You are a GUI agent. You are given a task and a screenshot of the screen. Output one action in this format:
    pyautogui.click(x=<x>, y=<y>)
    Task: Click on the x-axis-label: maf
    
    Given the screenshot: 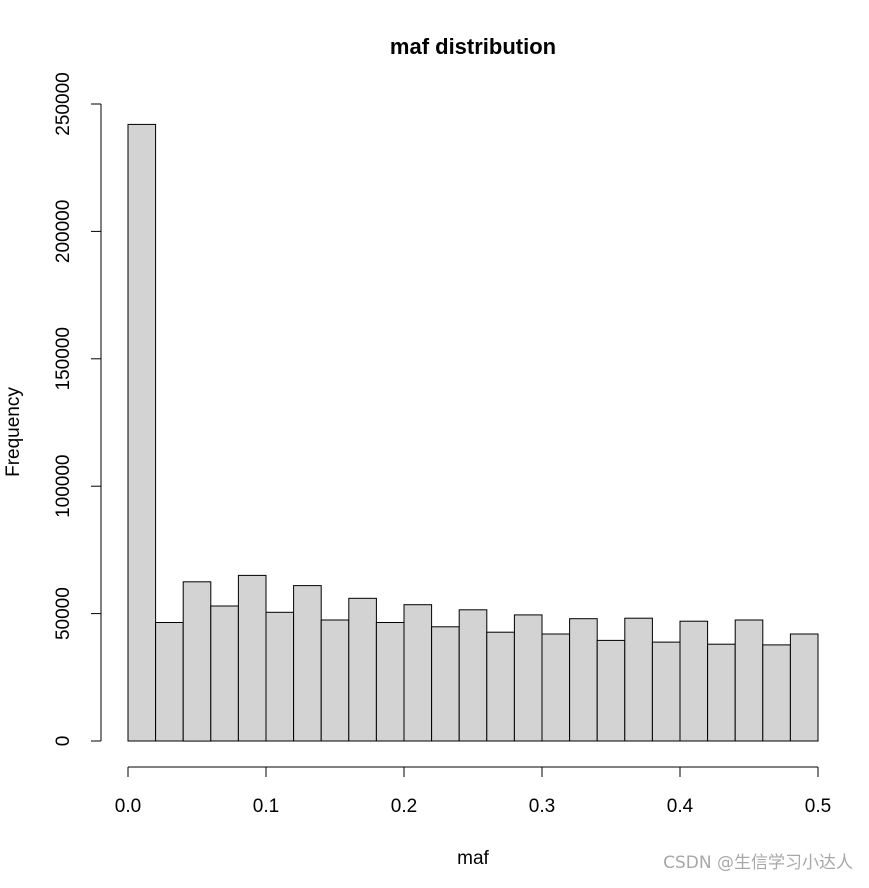 What is the action you would take?
    pyautogui.click(x=473, y=858)
    